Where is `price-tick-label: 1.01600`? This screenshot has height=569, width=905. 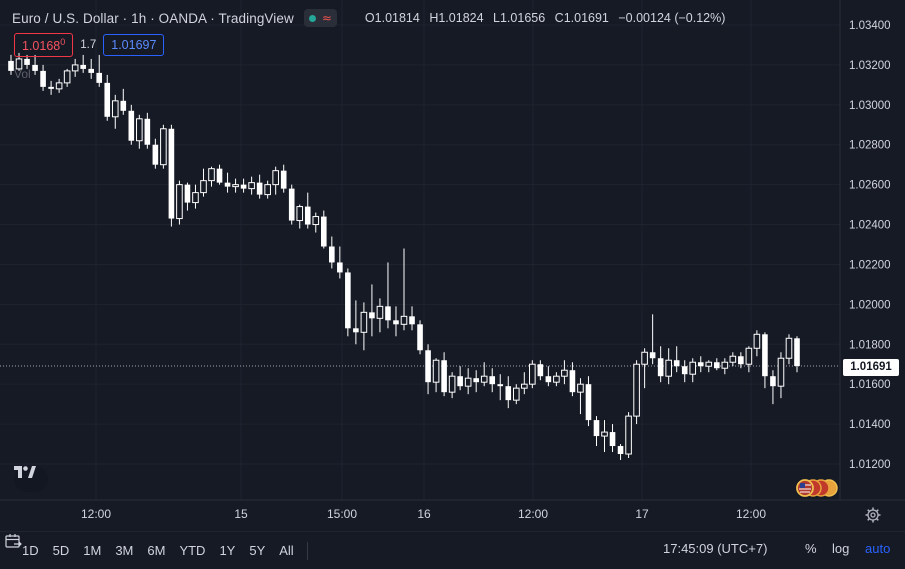
price-tick-label: 1.01600 is located at coordinates (870, 385).